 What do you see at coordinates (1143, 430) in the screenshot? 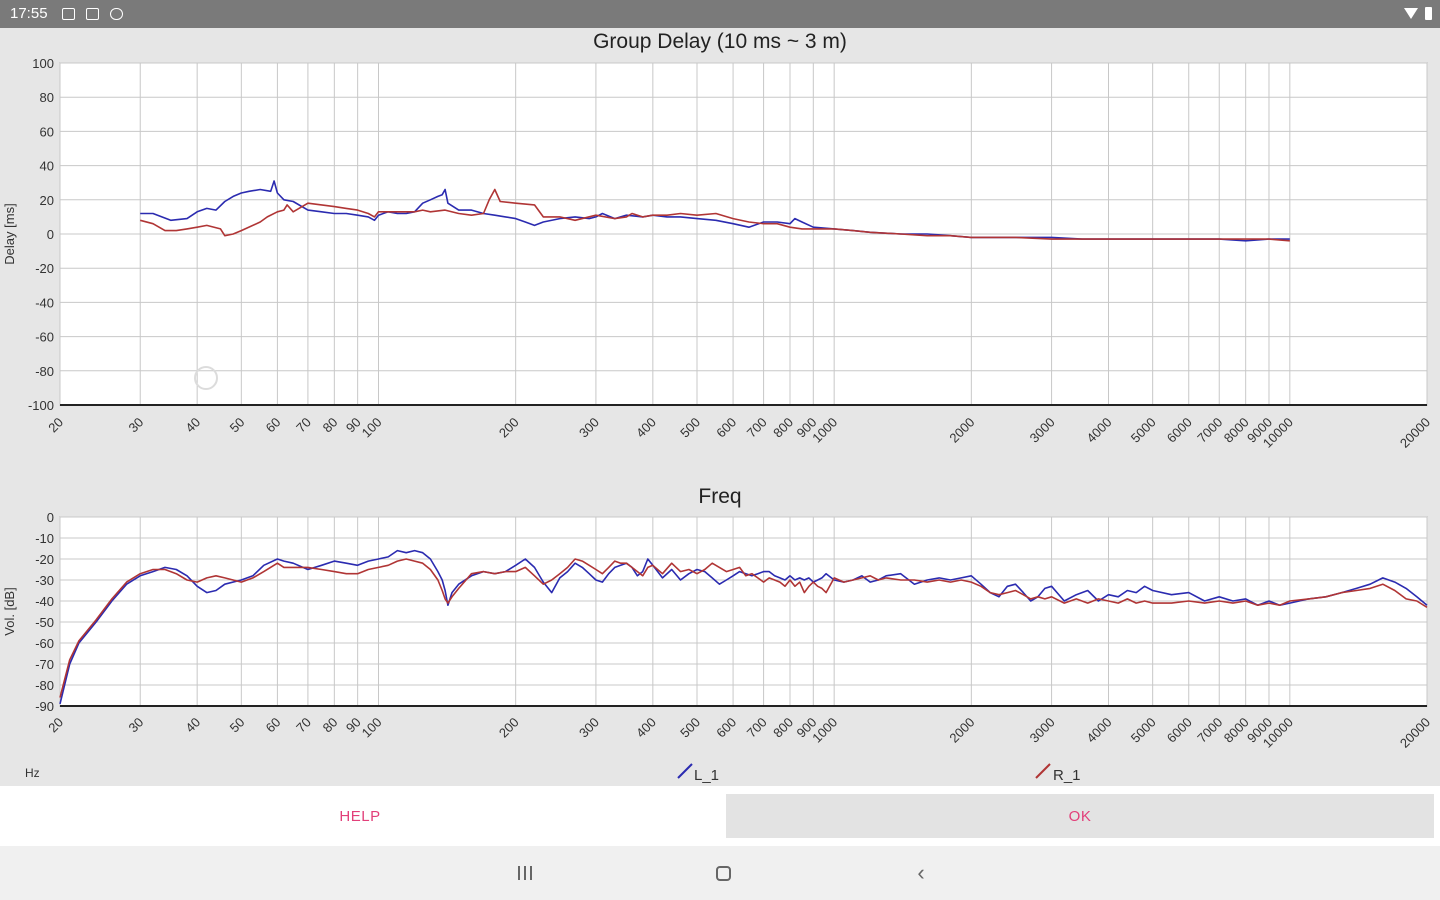
I see `x-tick-label: 5000` at bounding box center [1143, 430].